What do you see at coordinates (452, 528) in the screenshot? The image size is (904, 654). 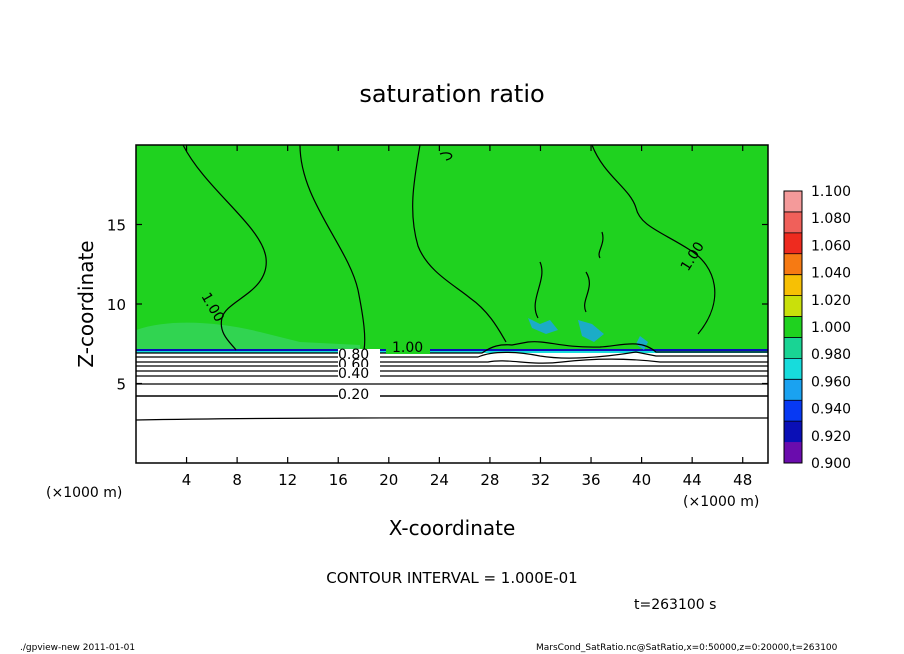 I see `x-axis-label: X-coordinate` at bounding box center [452, 528].